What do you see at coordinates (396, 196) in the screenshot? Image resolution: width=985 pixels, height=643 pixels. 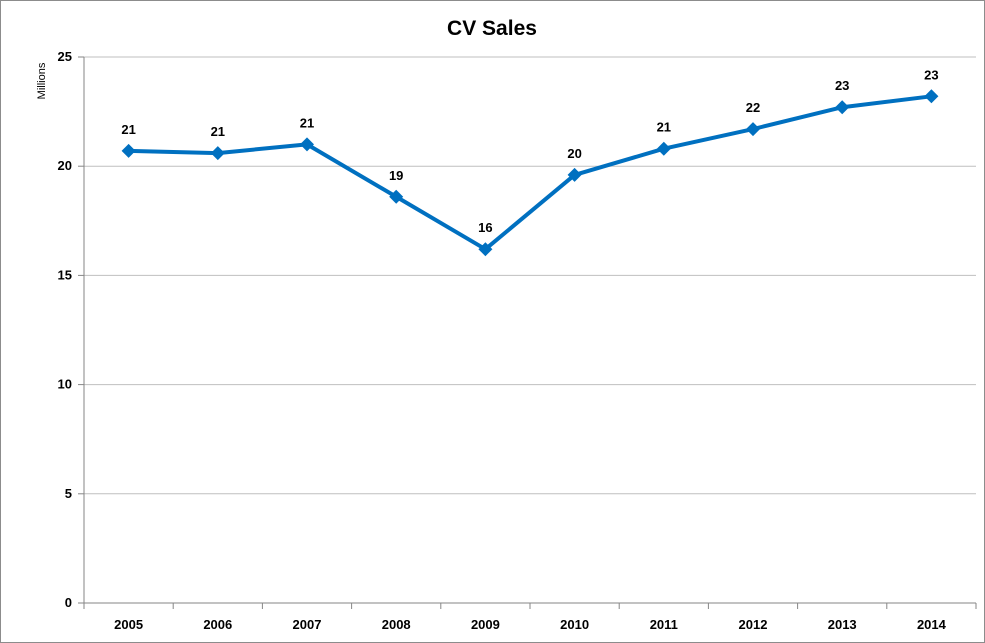 I see `data-point-2008` at bounding box center [396, 196].